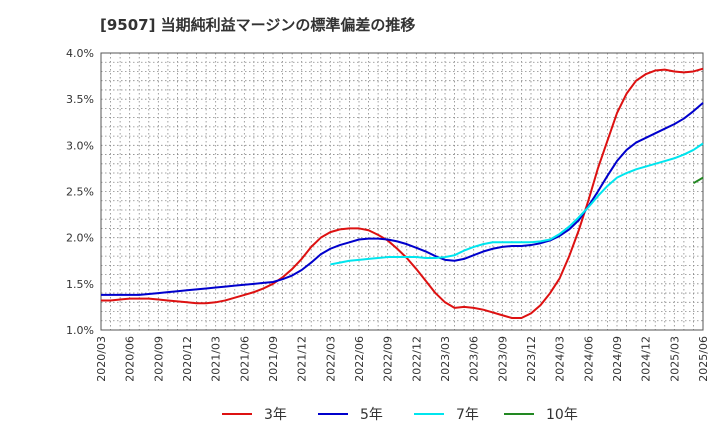  I want to click on x-tick-label: 2023/06, so click(474, 359).